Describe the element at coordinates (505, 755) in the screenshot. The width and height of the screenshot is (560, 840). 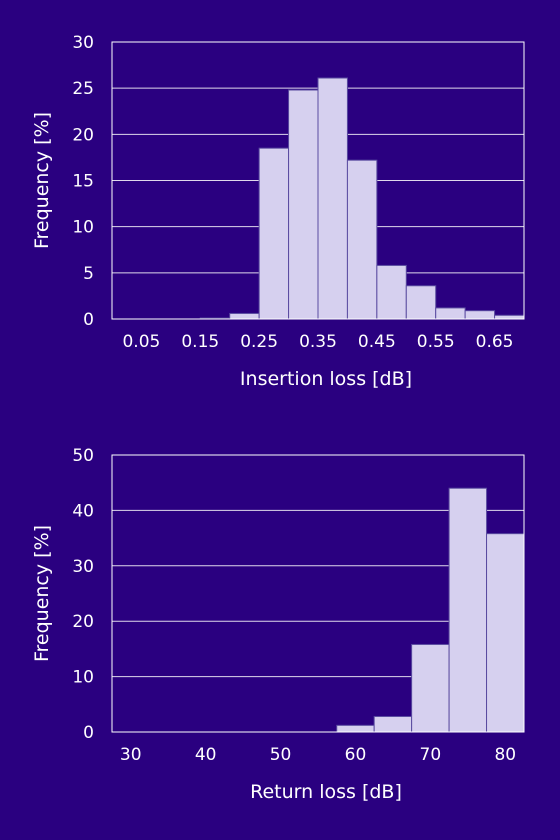
I see `x-tick-label: 80` at that location.